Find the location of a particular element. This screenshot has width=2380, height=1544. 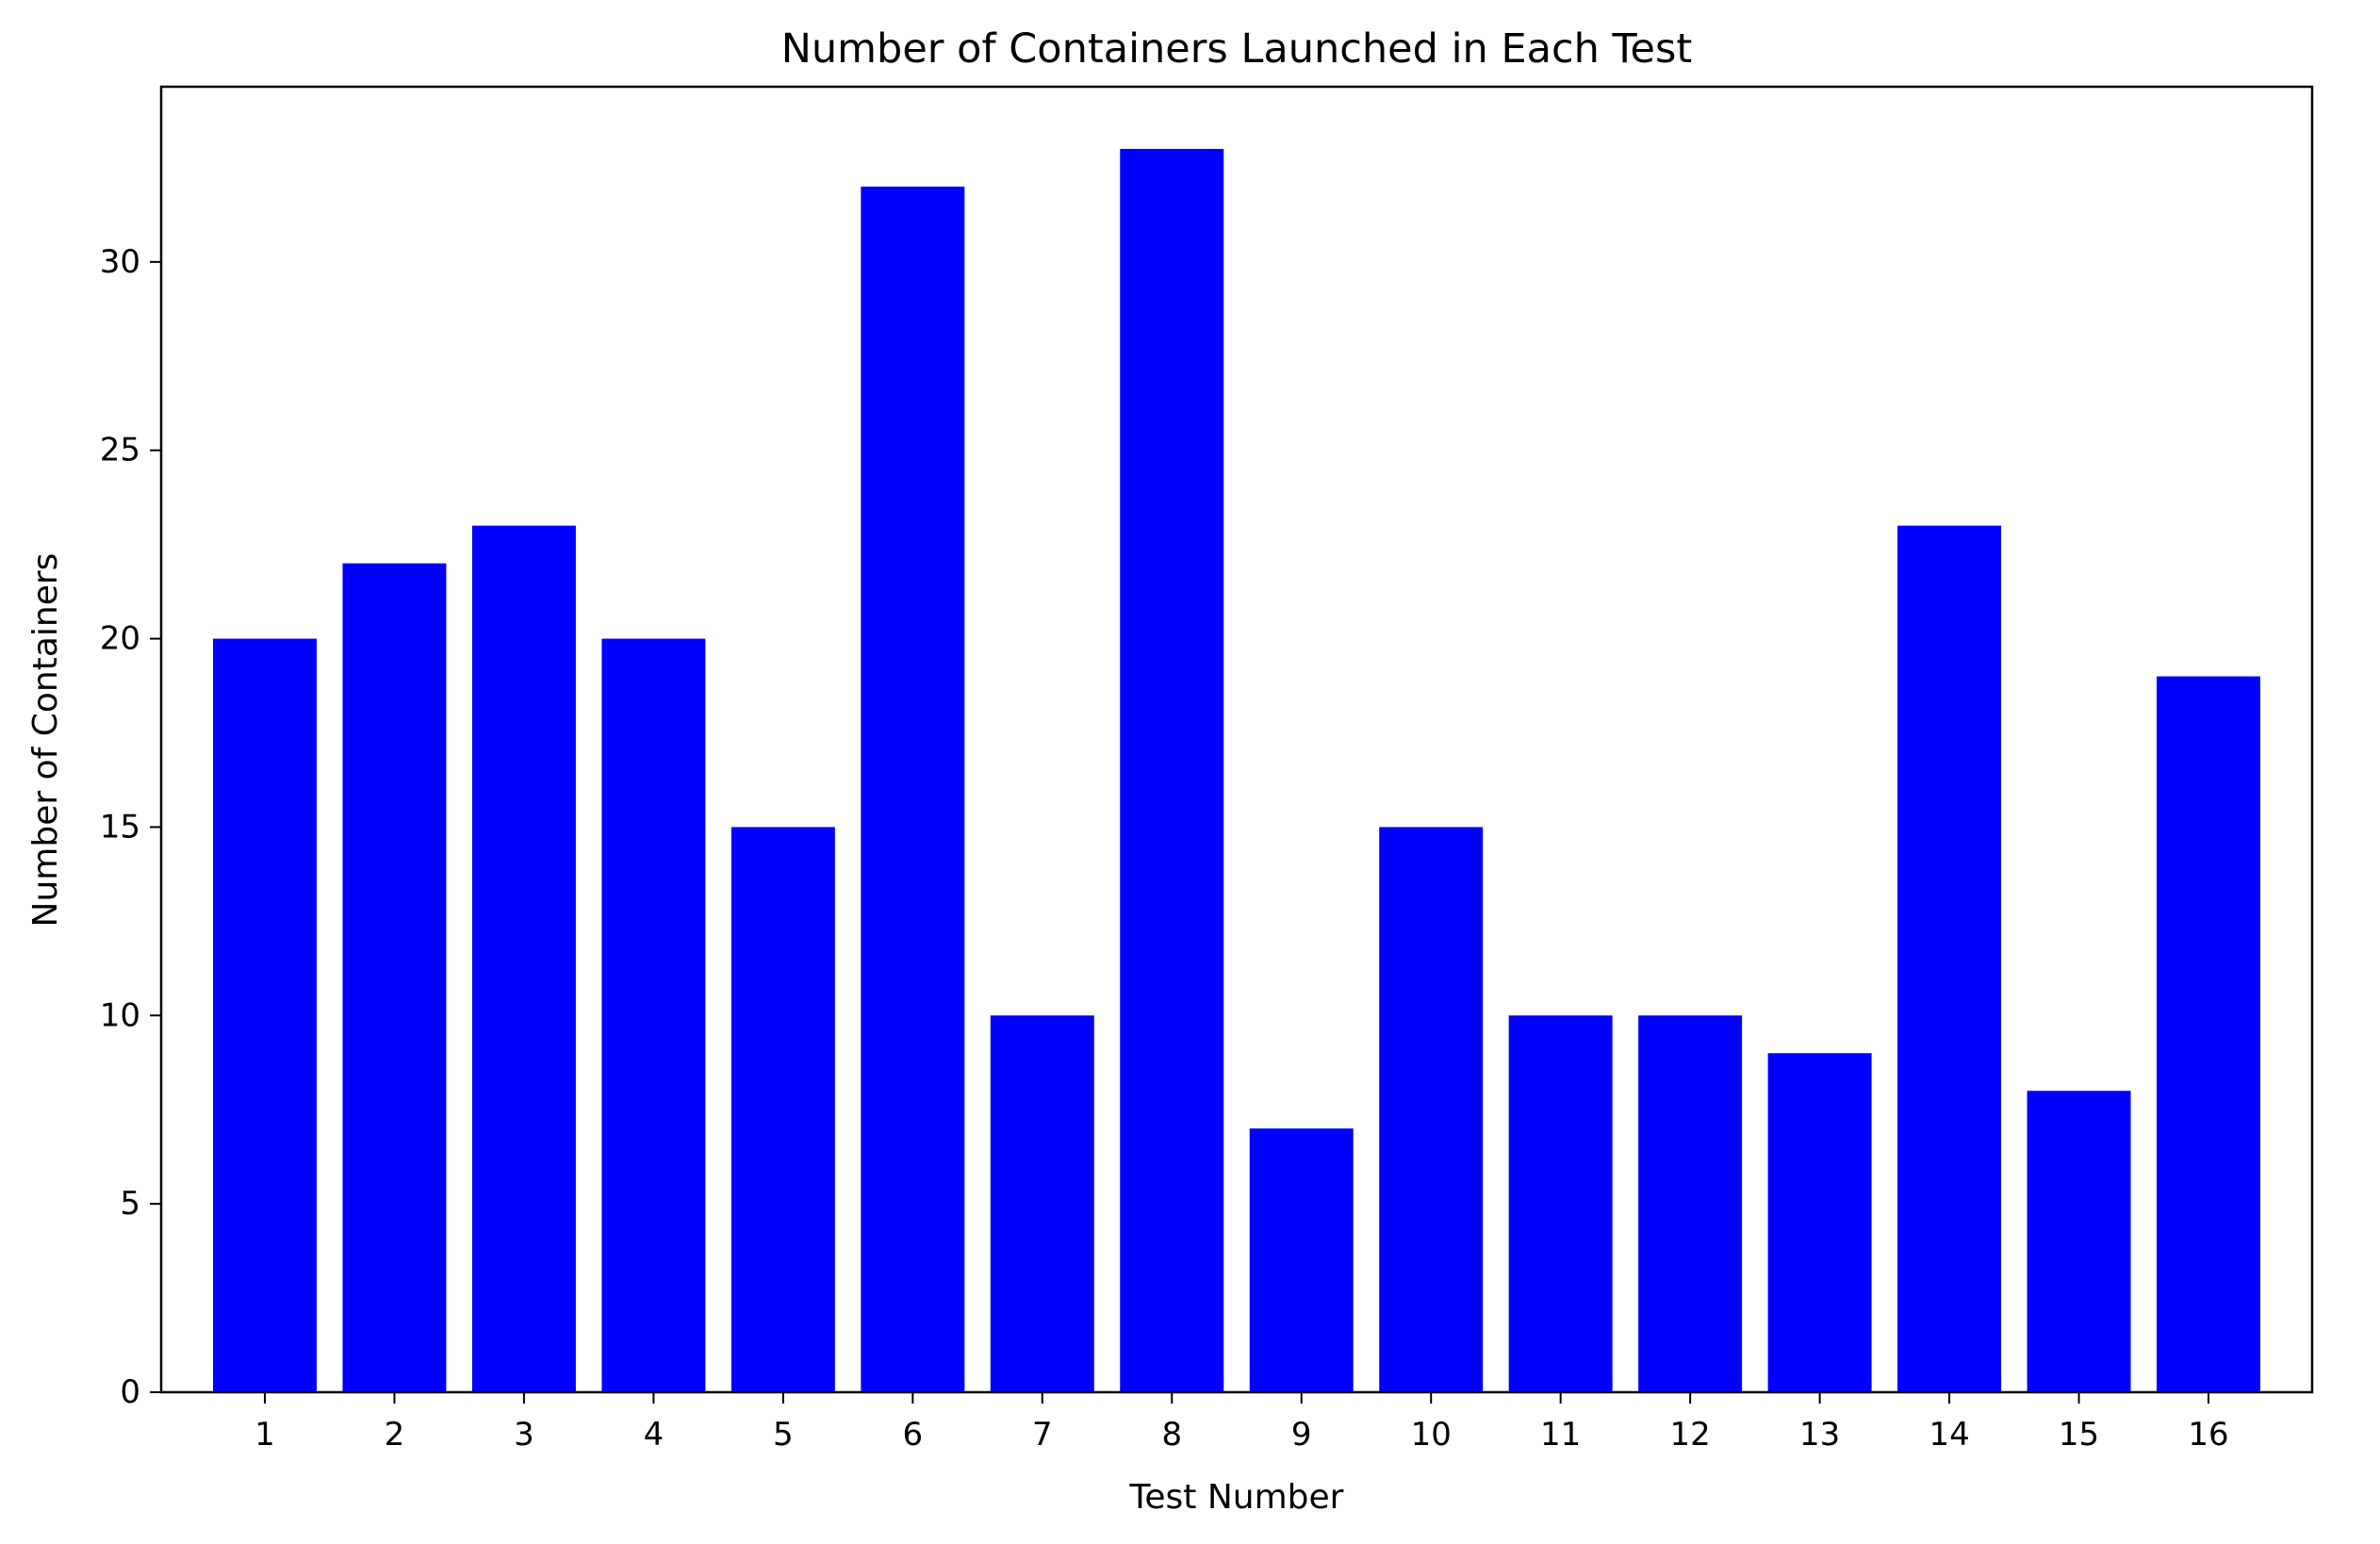

x-tick-label: 11 is located at coordinates (1560, 1435).